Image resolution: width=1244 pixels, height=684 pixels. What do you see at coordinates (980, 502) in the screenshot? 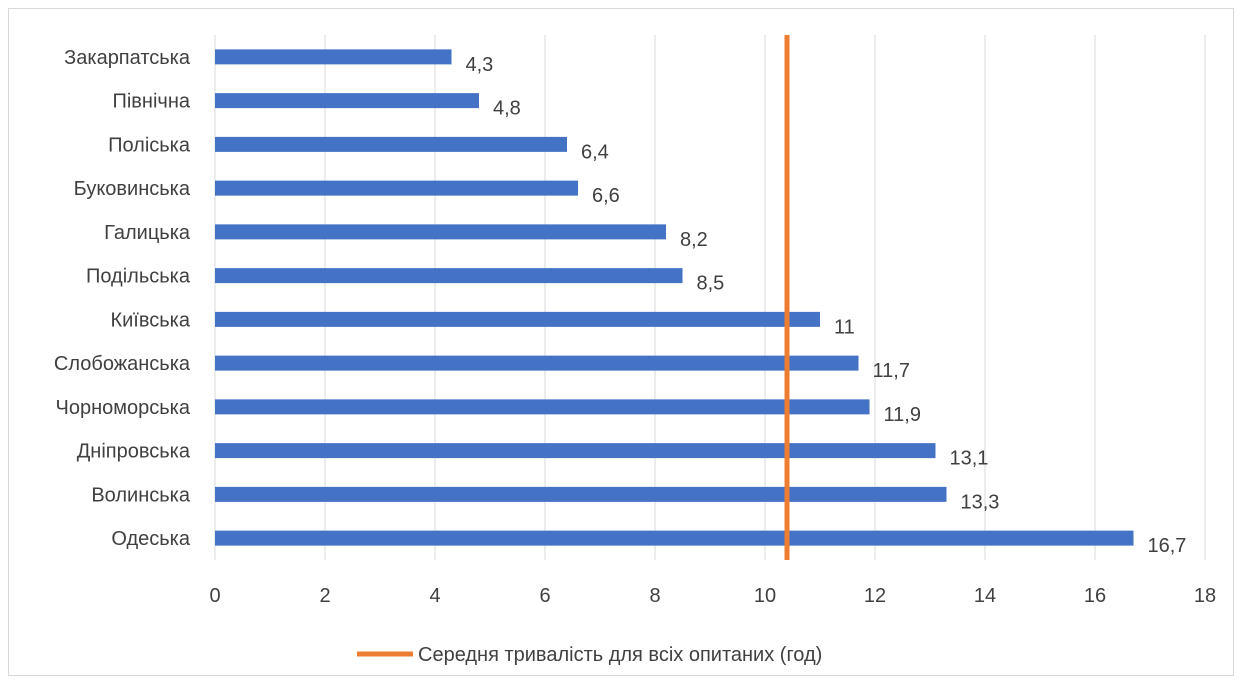
I see `data-label-10: 13,3` at bounding box center [980, 502].